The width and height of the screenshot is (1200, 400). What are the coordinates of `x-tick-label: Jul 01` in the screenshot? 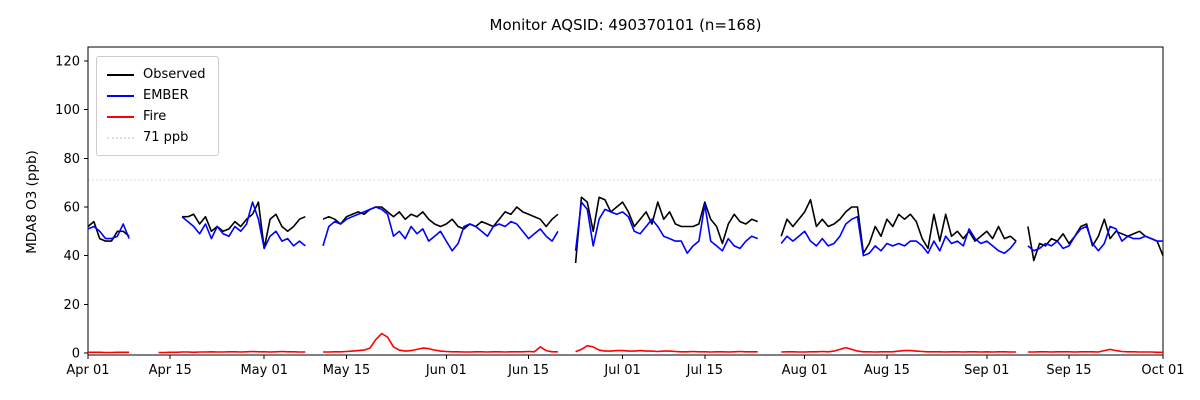 It's located at (621, 370).